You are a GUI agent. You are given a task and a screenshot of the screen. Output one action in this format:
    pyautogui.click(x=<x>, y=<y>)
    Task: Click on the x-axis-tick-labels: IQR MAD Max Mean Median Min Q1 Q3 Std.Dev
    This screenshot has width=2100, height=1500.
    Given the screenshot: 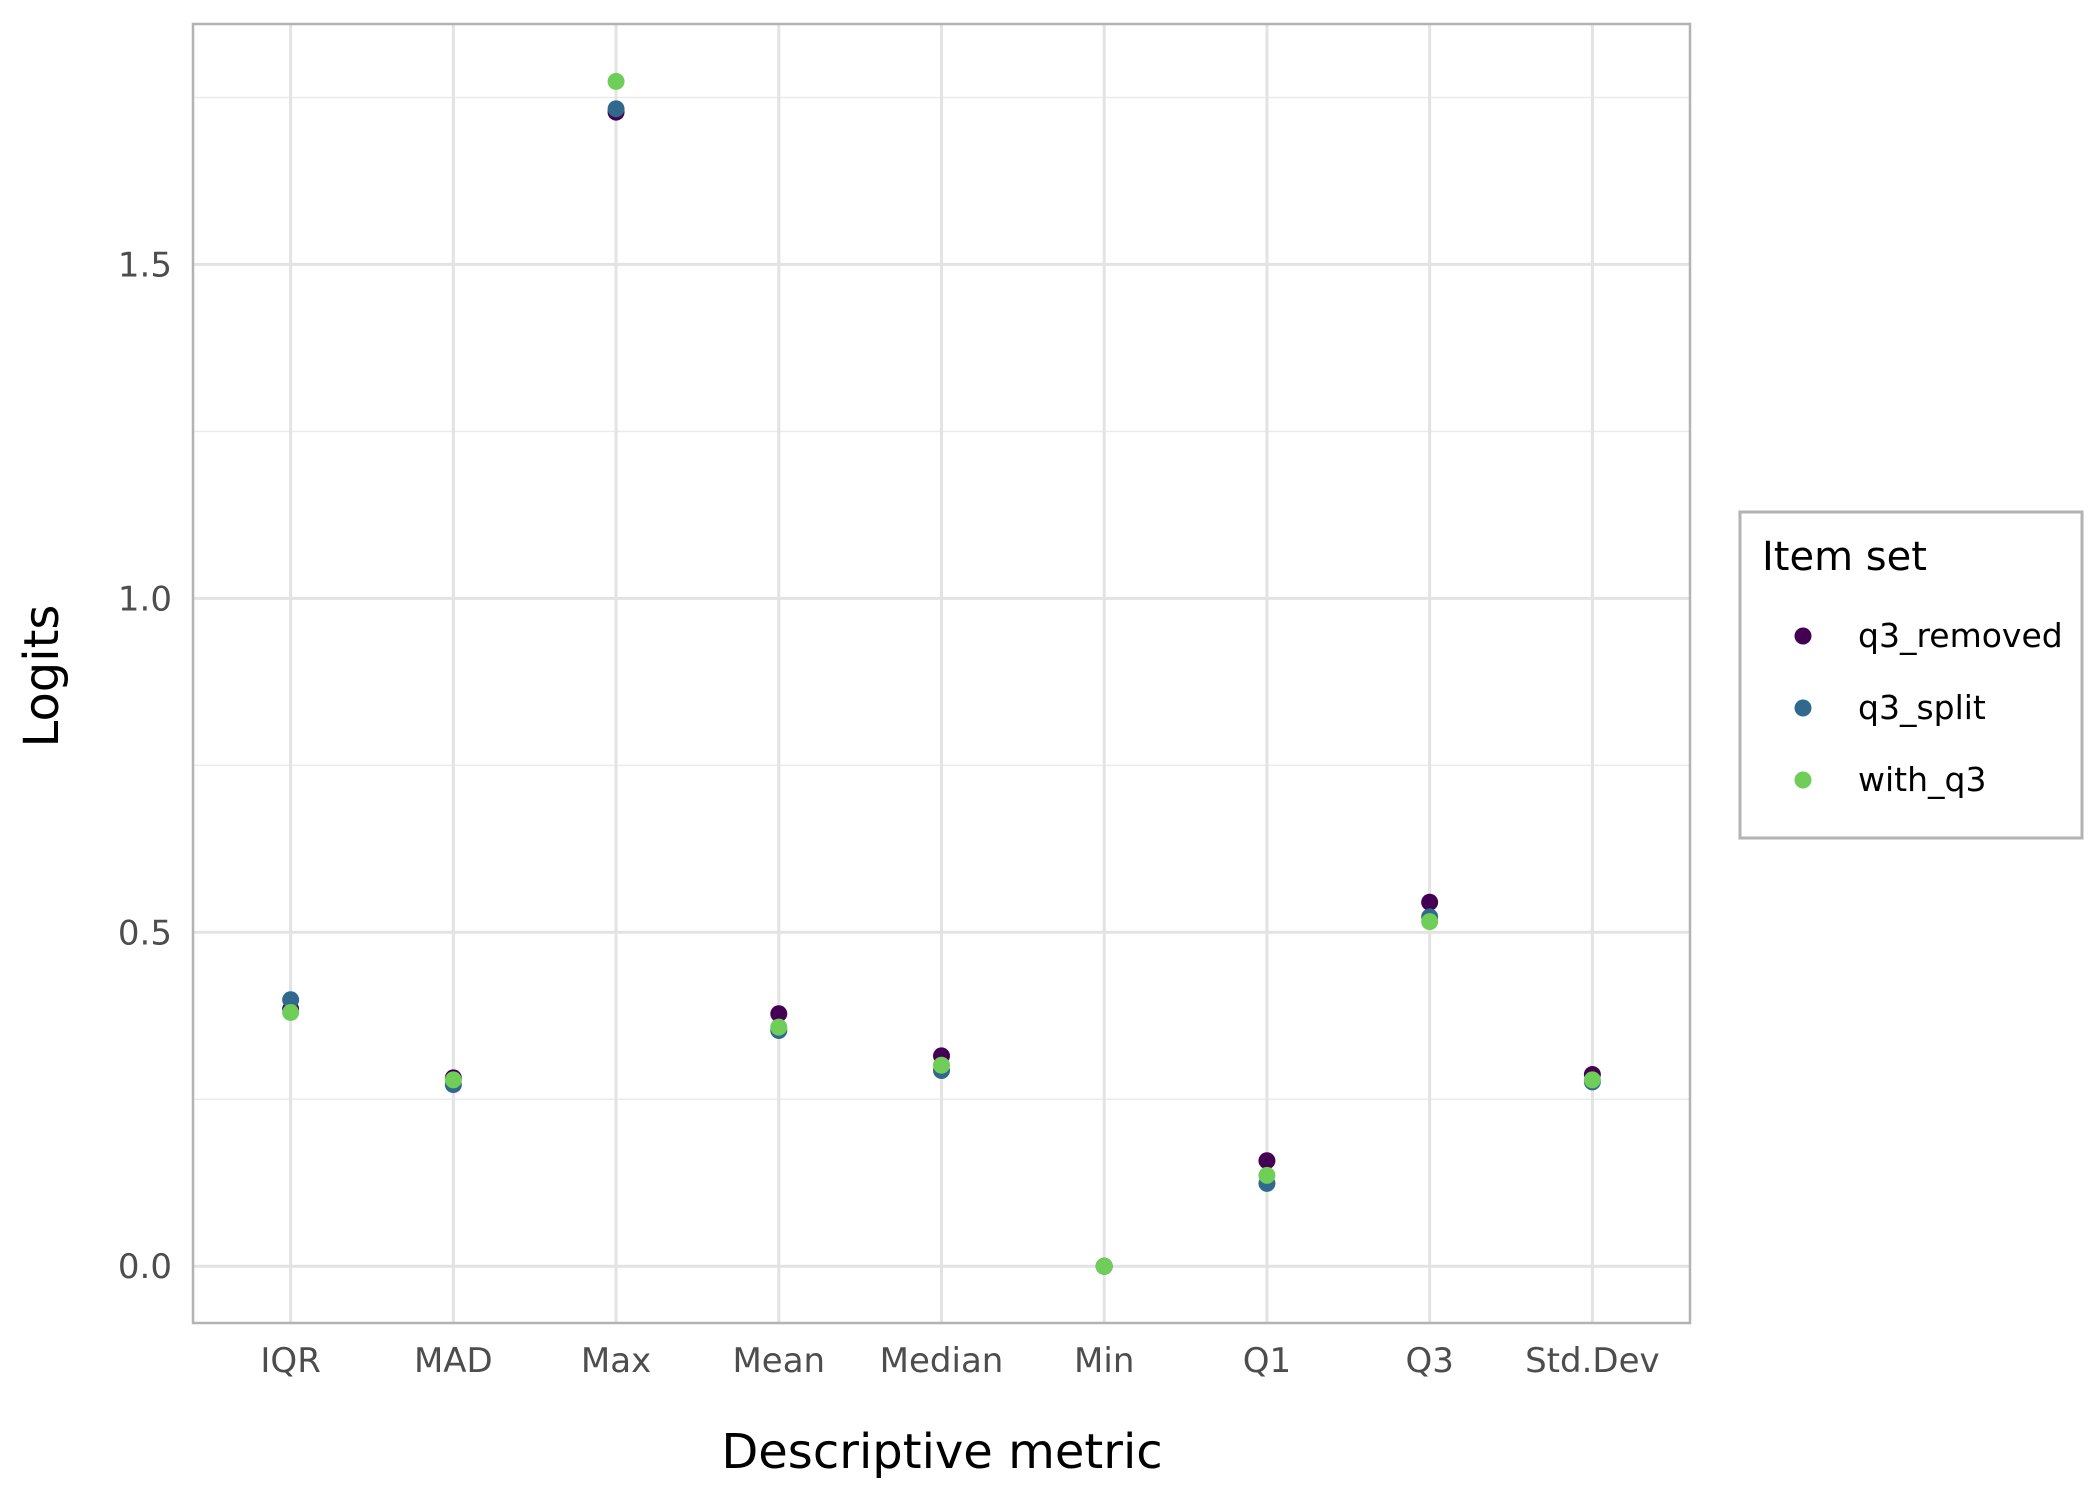 What is the action you would take?
    pyautogui.click(x=959, y=1361)
    